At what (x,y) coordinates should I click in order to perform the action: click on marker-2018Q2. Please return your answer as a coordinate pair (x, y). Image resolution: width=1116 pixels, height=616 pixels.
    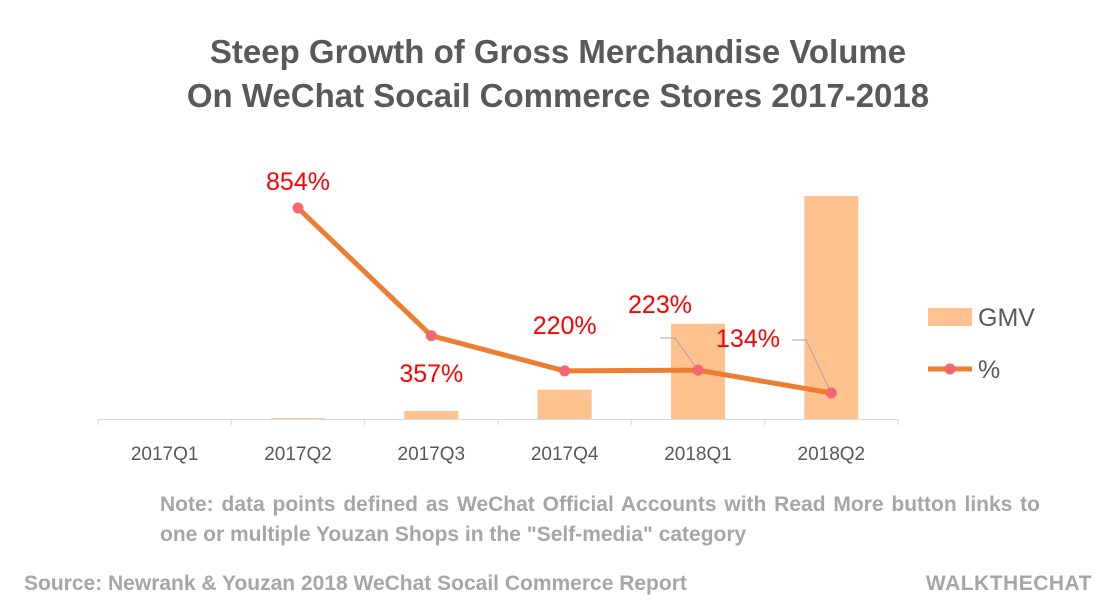
    Looking at the image, I should click on (831, 393).